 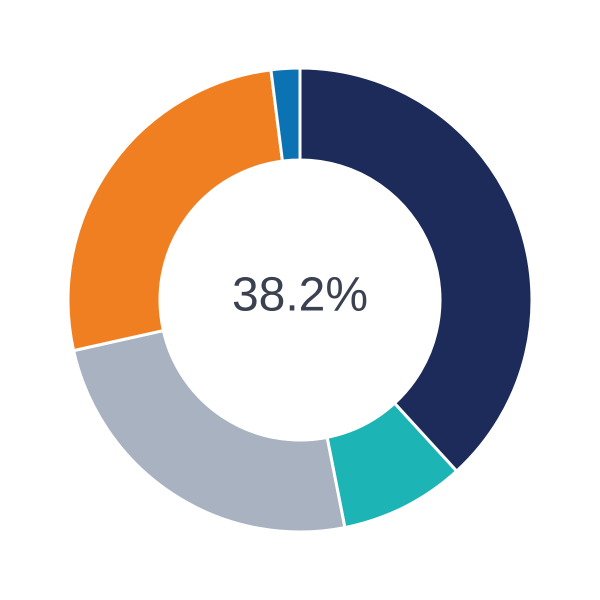 I want to click on slice, so click(x=285, y=114).